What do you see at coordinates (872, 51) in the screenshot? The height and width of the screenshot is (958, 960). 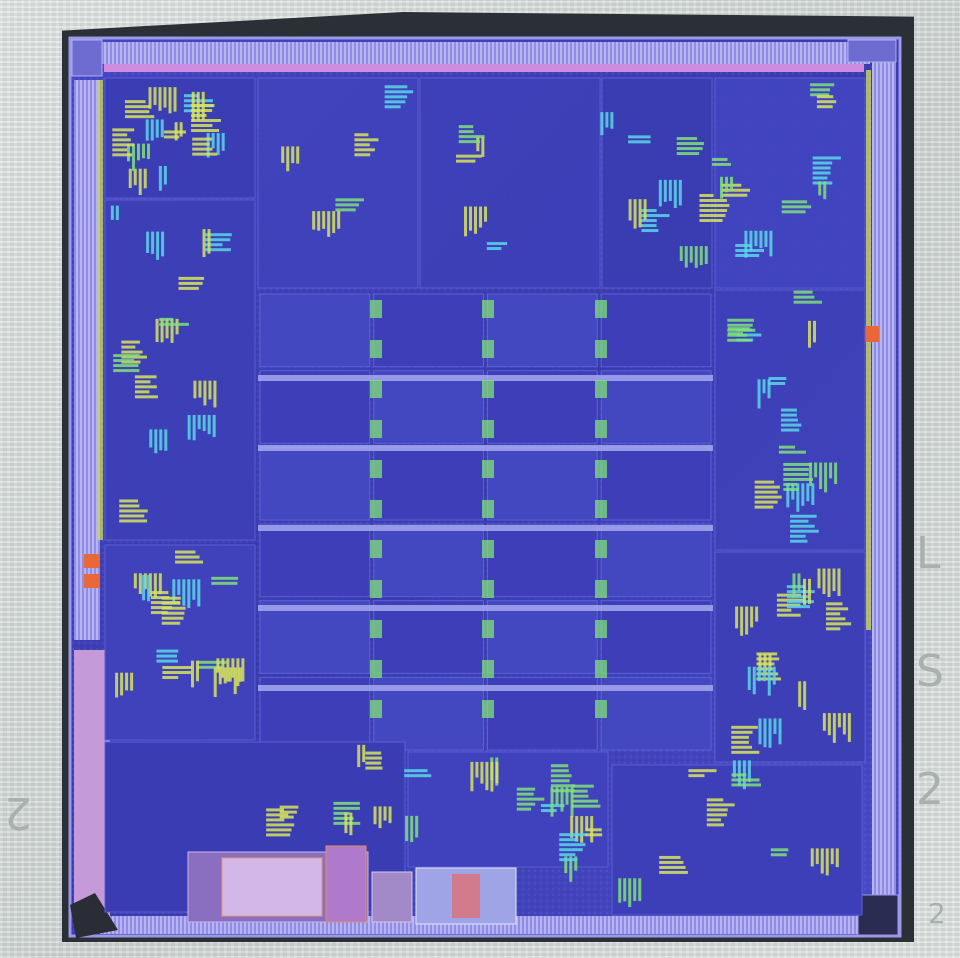 I see `corner-top-right` at bounding box center [872, 51].